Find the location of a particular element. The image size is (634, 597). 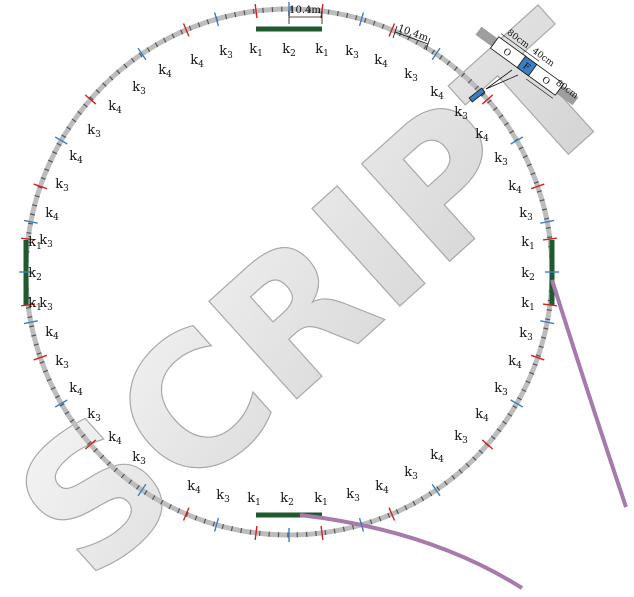

inset-letter-left: O is located at coordinates (507, 53).